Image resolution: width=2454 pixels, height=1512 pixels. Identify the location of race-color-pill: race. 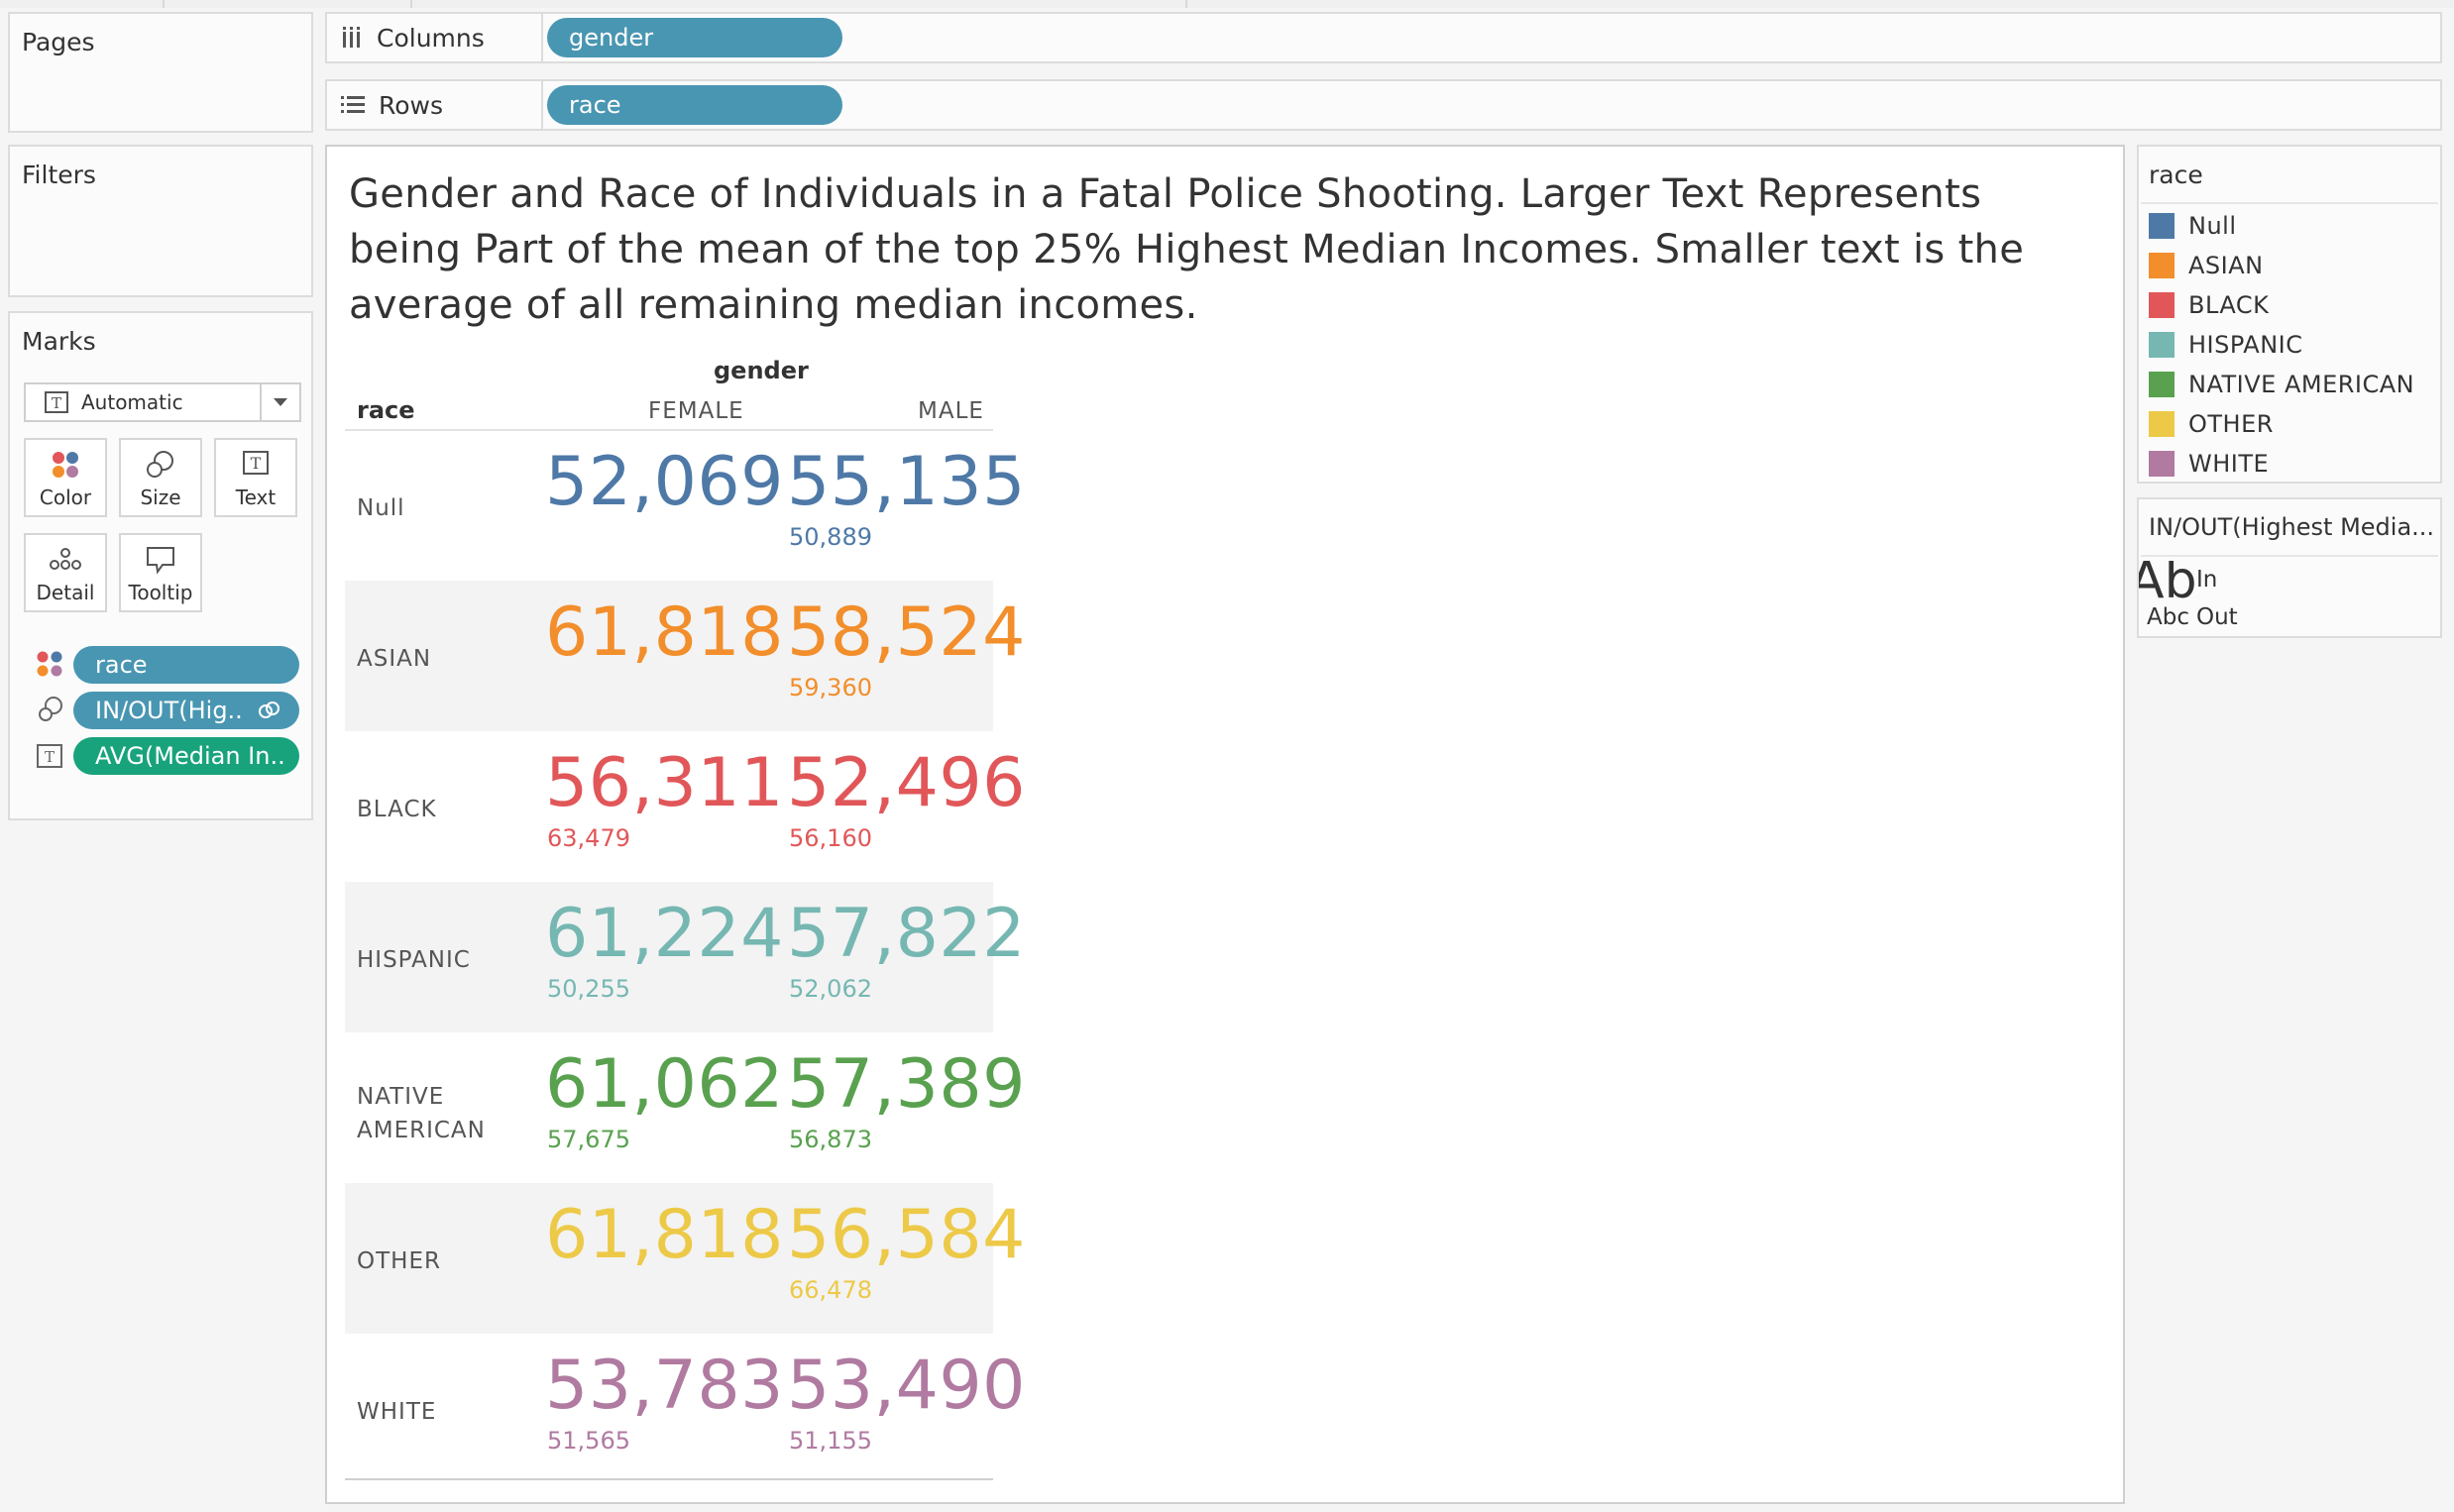
(186, 665).